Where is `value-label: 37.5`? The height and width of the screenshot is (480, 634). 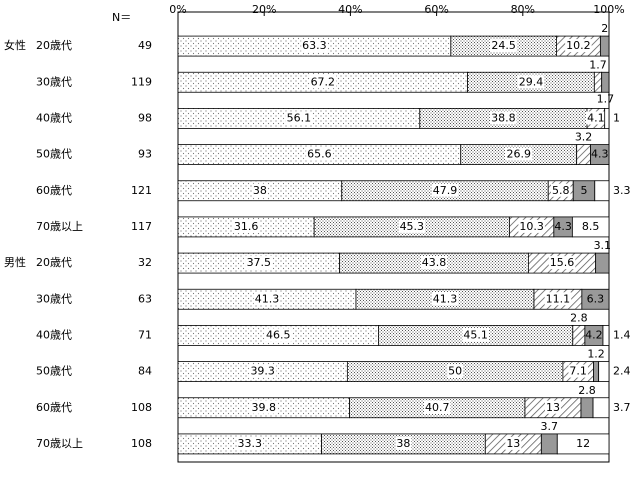 value-label: 37.5 is located at coordinates (259, 262).